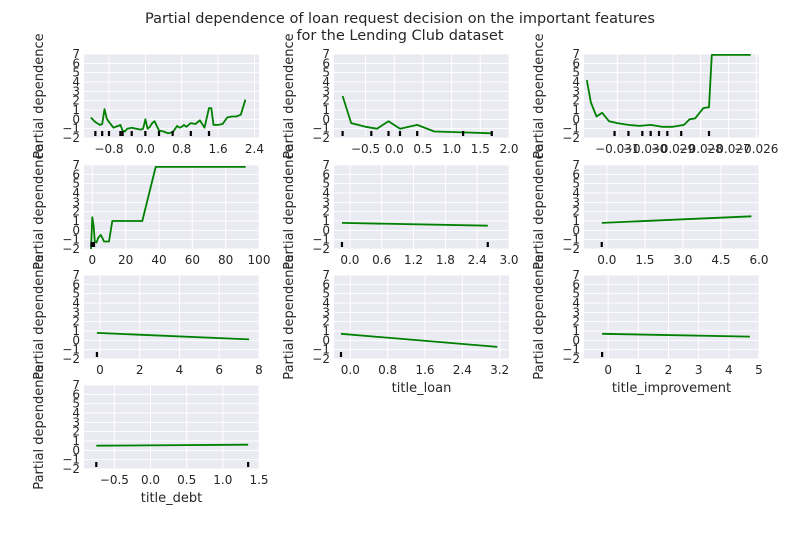  Describe the element at coordinates (617, 149) in the screenshot. I see `x-tick-label: −0.031` at that location.